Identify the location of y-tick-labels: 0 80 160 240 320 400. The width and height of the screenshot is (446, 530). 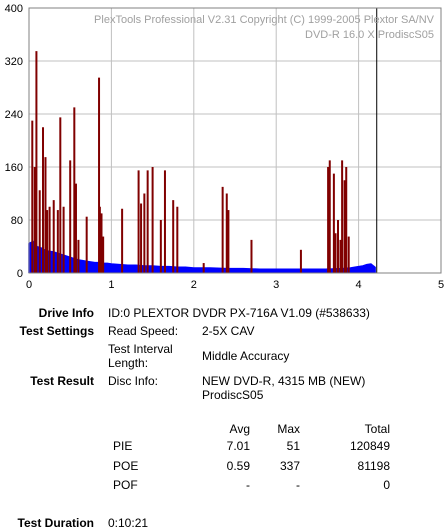
(14, 141).